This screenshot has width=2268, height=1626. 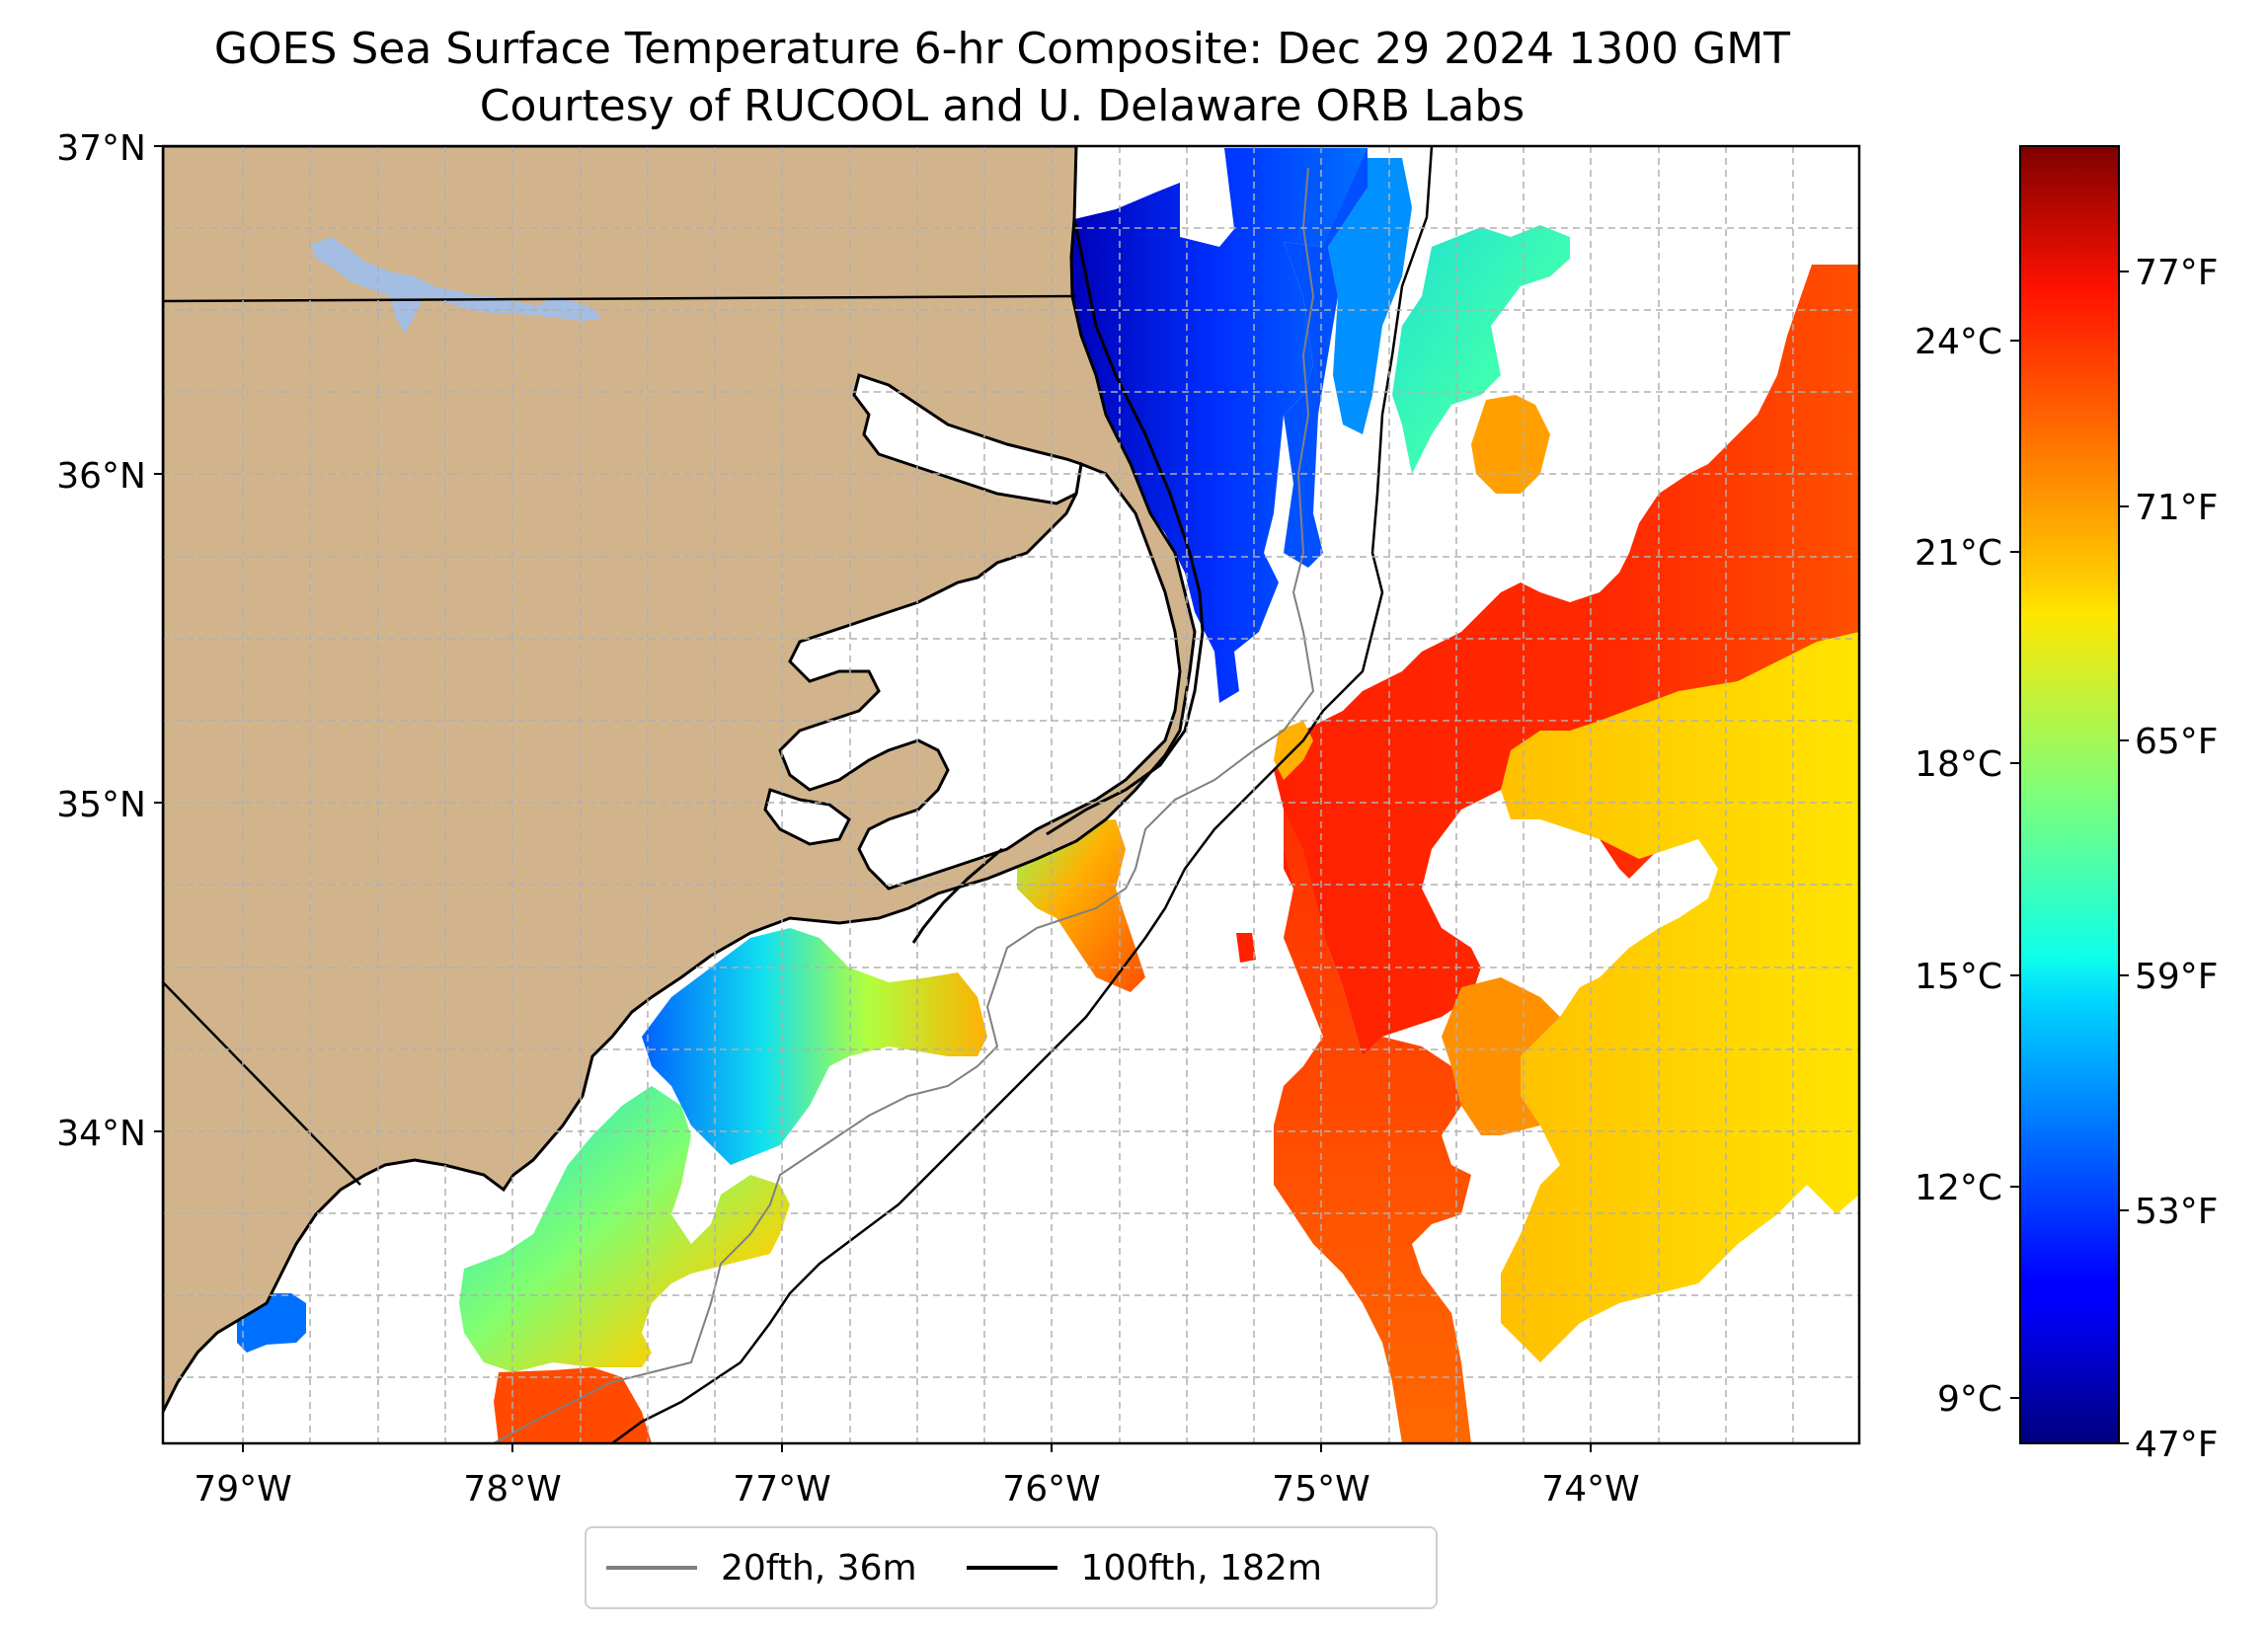 I want to click on cb-fahrenheit-71: 71°F, so click(x=2177, y=508).